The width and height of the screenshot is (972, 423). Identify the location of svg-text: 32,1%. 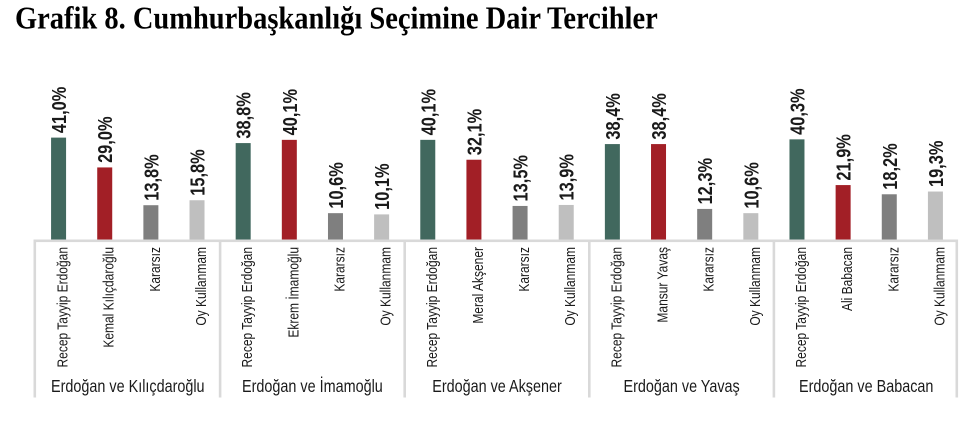
(474, 132).